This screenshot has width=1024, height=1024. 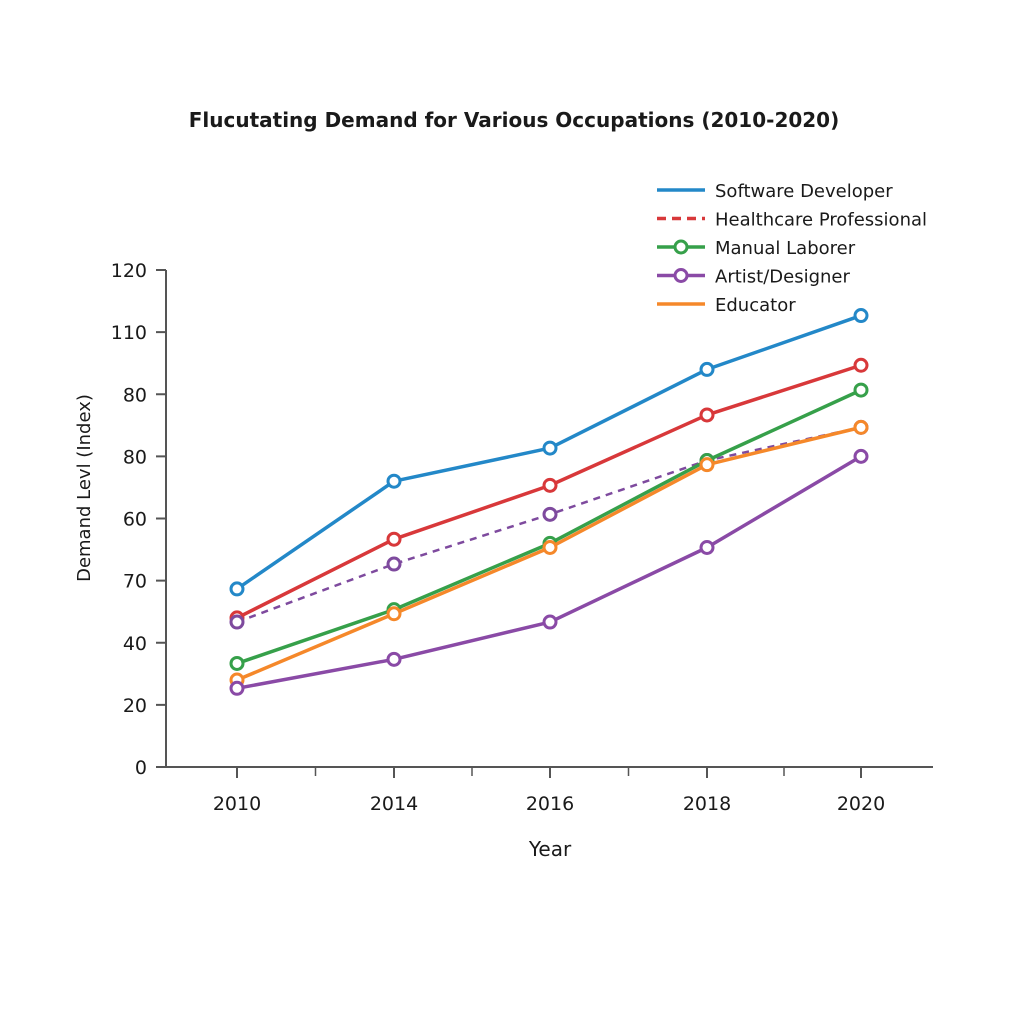 What do you see at coordinates (129, 271) in the screenshot?
I see `y-tick-label: 120` at bounding box center [129, 271].